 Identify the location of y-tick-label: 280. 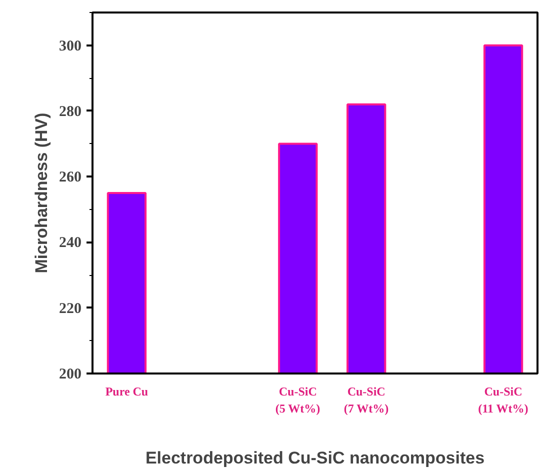
(70, 112).